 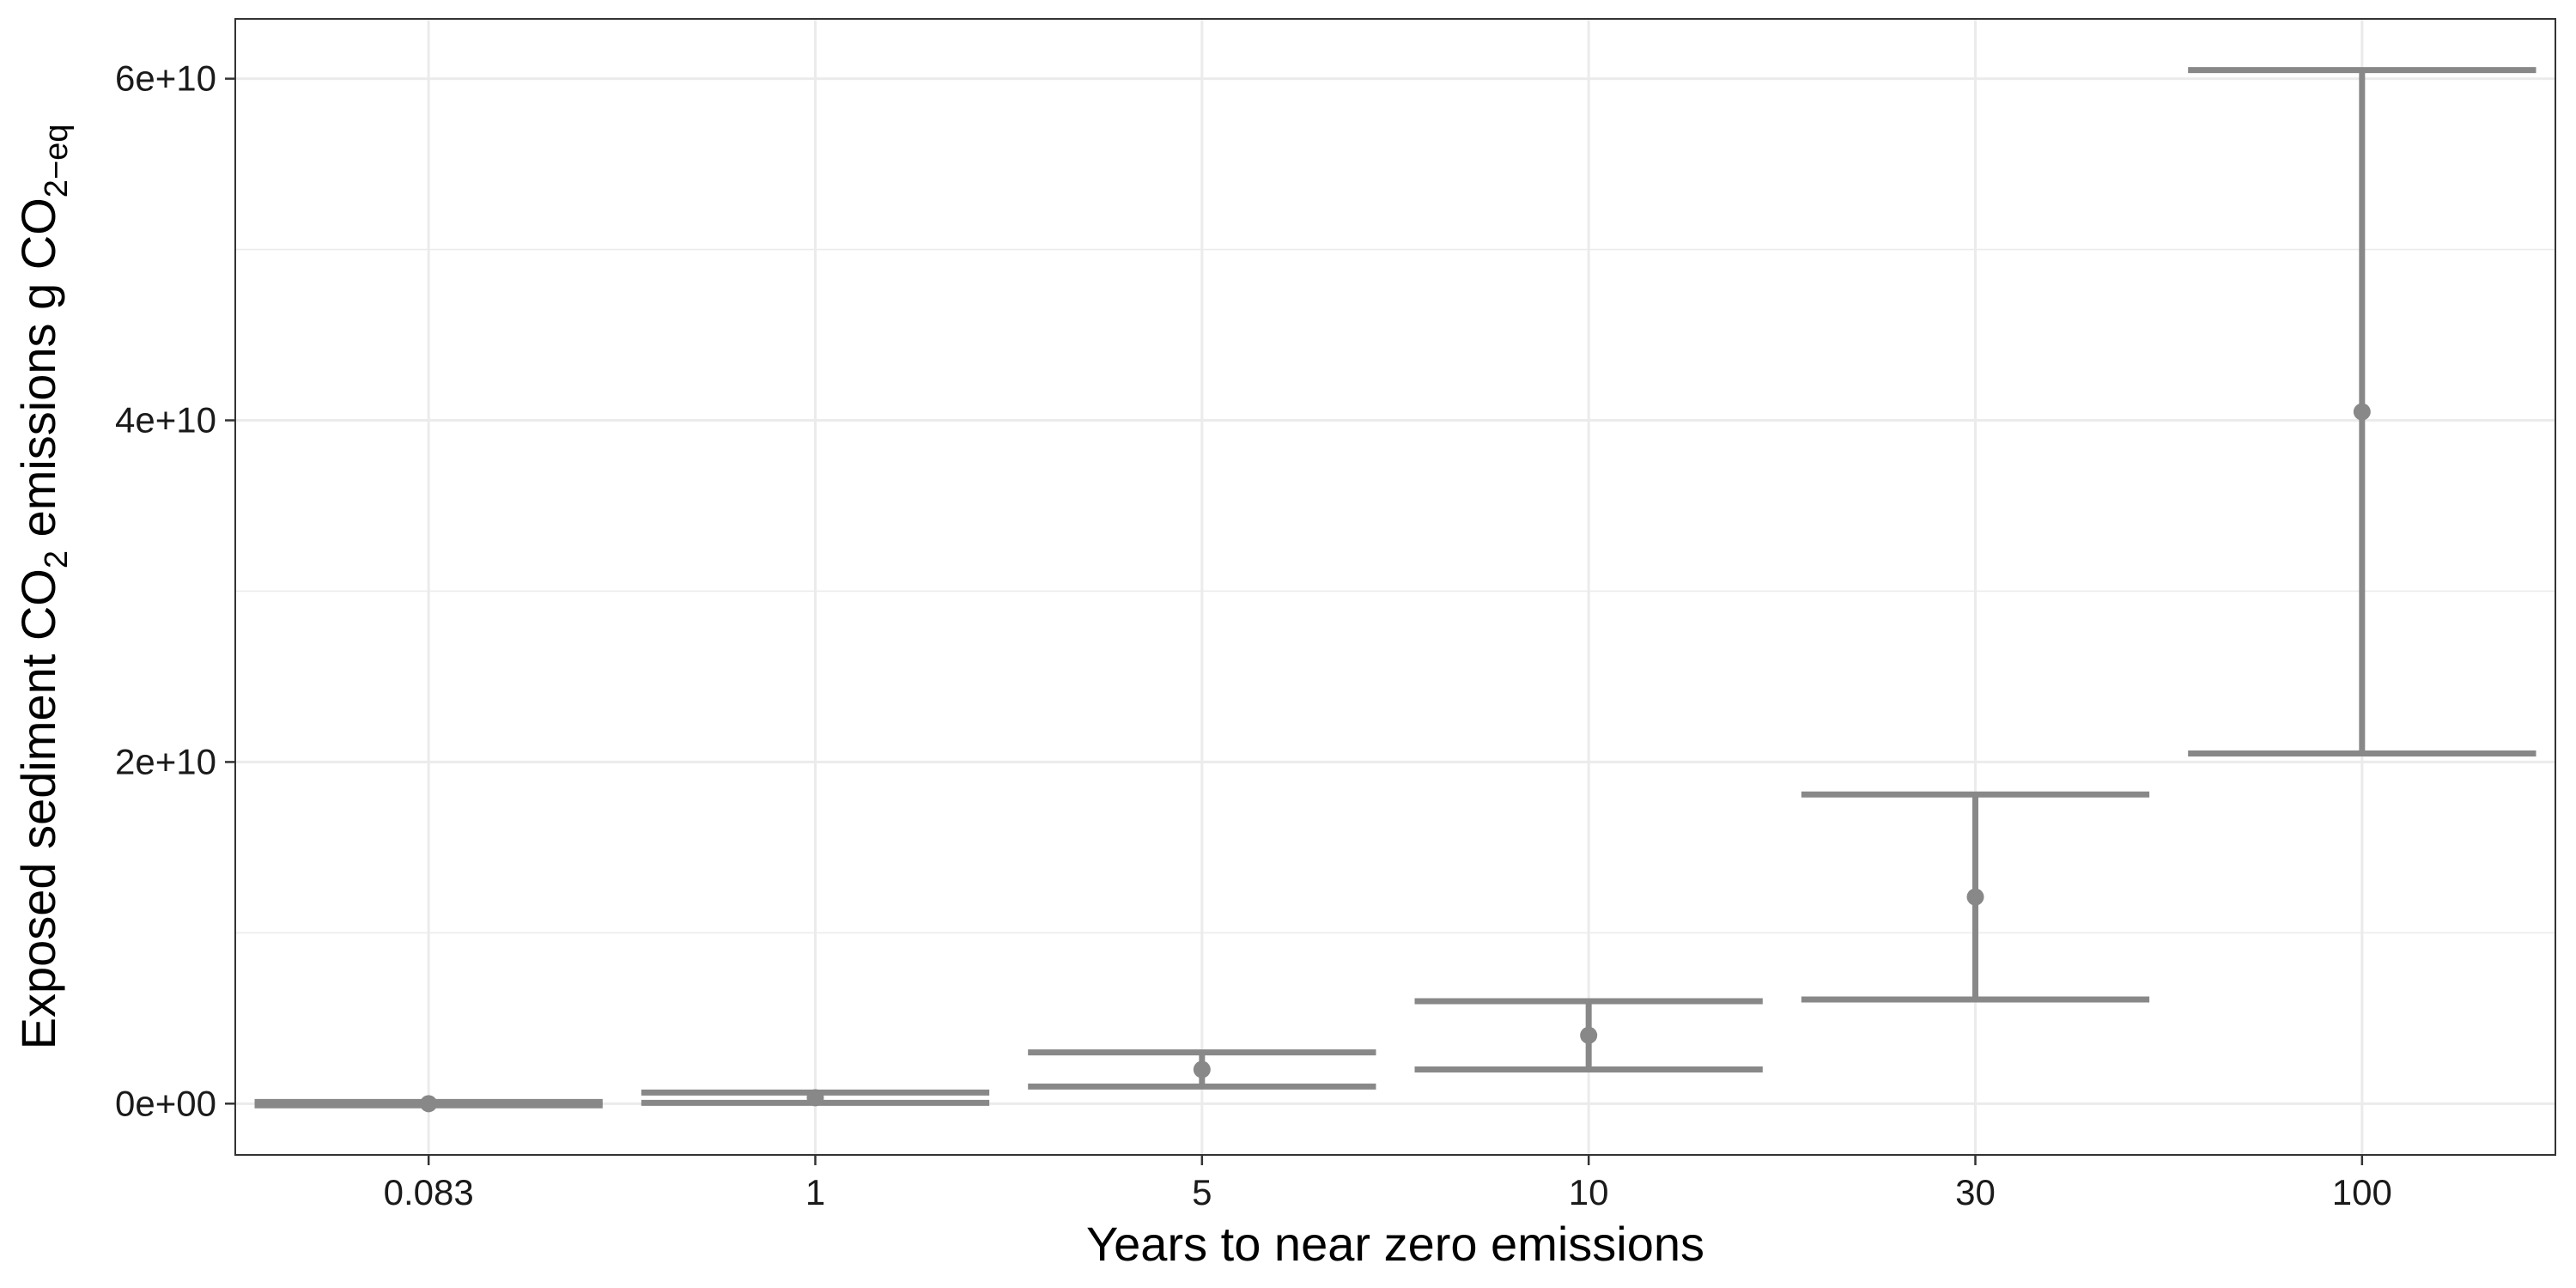 I want to click on x-tick-label: 5, so click(x=1202, y=1192).